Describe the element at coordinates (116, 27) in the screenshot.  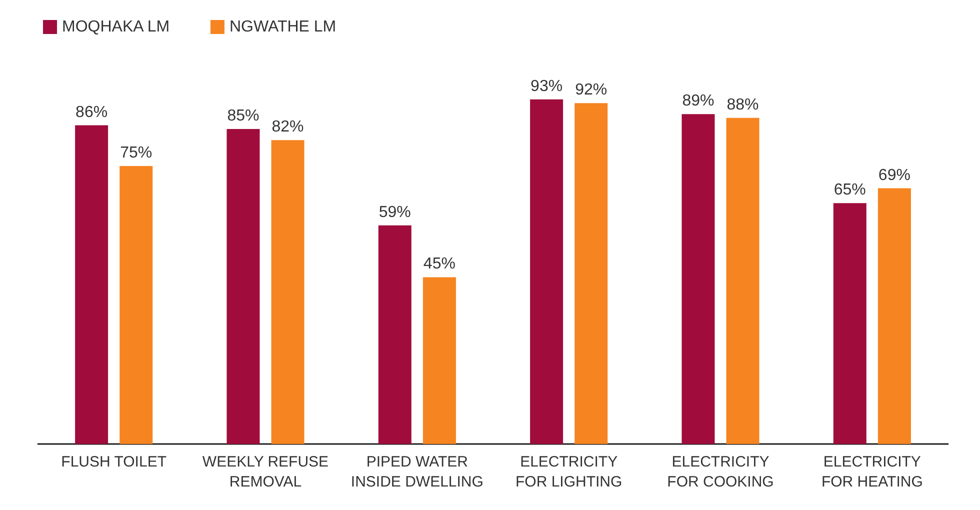
I see `legend-label: MOQHAKA LM` at that location.